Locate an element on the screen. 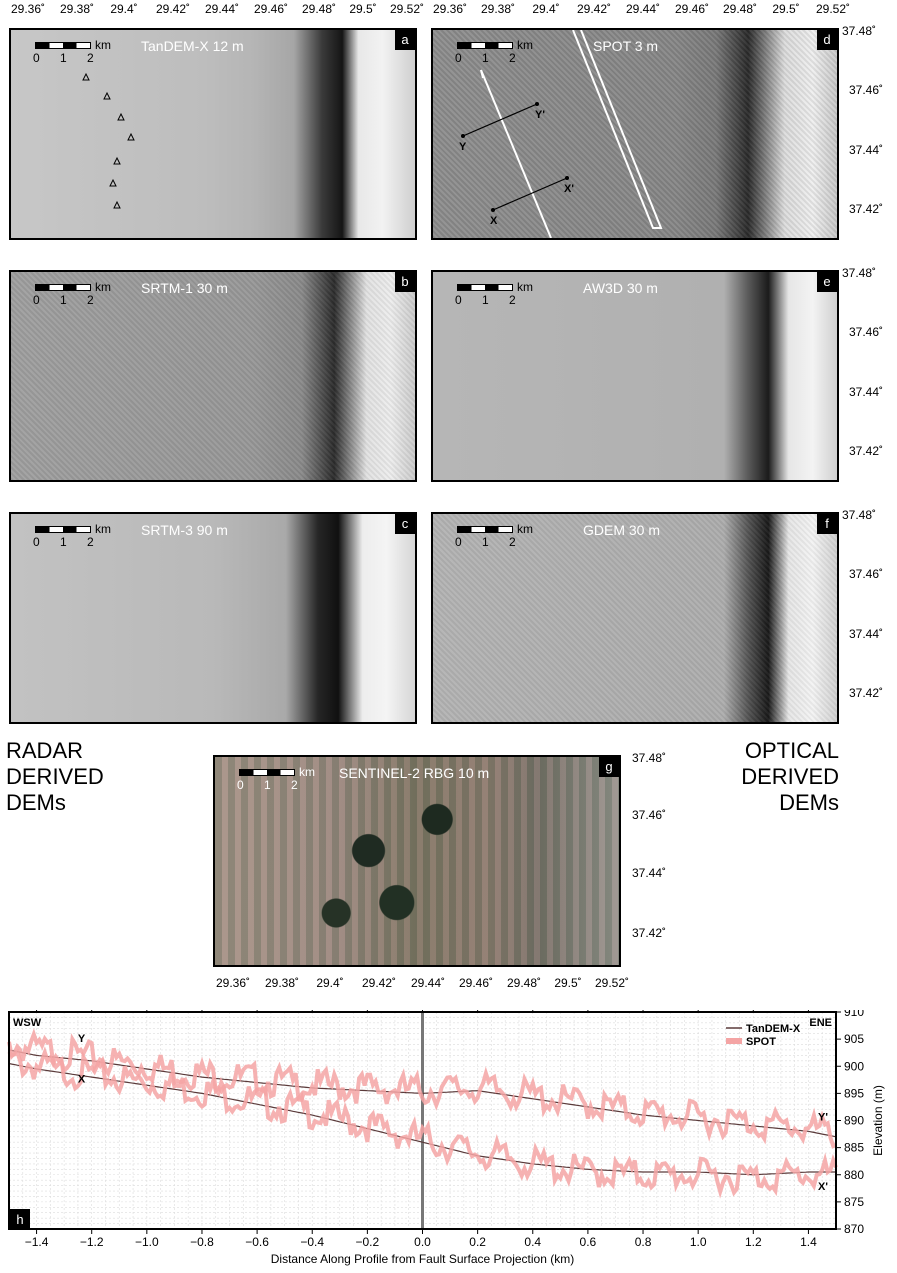 This screenshot has width=897, height=1273. x-tick-label: −1.4 is located at coordinates (37, 1242).